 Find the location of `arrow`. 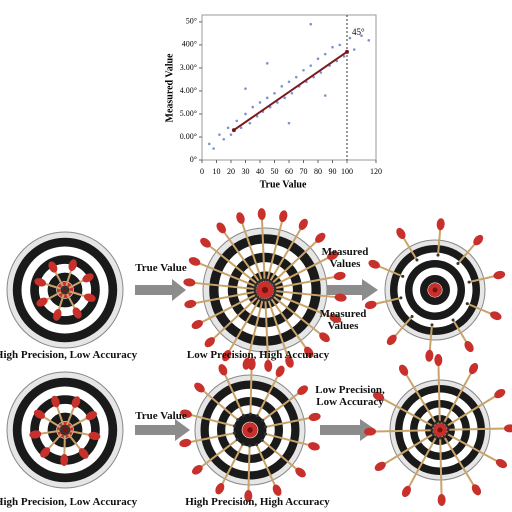

arrow is located at coordinates (349, 290).